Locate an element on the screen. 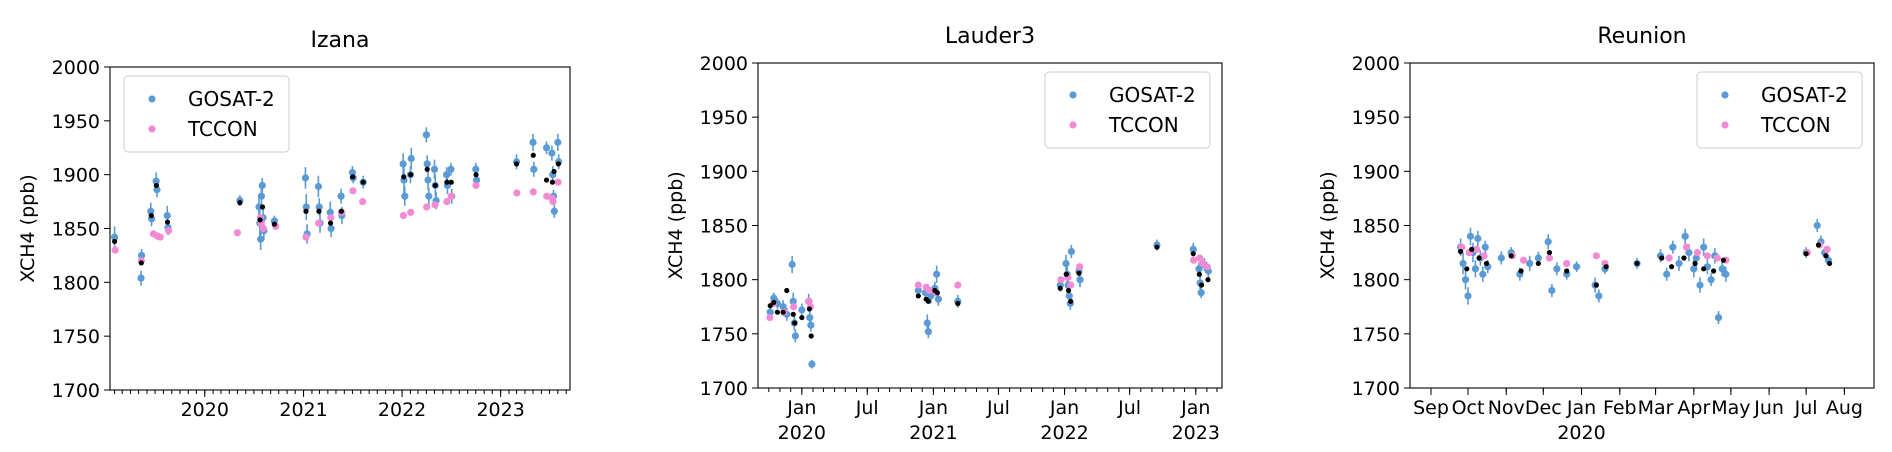 The image size is (1892, 452). x-tick-label: May is located at coordinates (1730, 408).